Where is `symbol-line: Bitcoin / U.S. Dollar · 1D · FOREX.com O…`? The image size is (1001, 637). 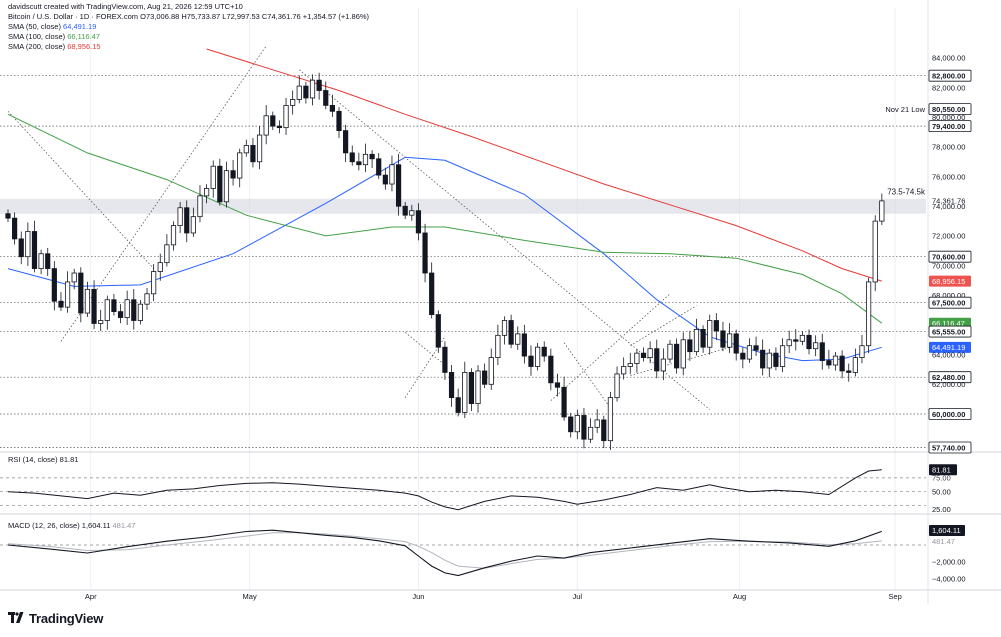 symbol-line: Bitcoin / U.S. Dollar · 1D · FOREX.com O… is located at coordinates (189, 16).